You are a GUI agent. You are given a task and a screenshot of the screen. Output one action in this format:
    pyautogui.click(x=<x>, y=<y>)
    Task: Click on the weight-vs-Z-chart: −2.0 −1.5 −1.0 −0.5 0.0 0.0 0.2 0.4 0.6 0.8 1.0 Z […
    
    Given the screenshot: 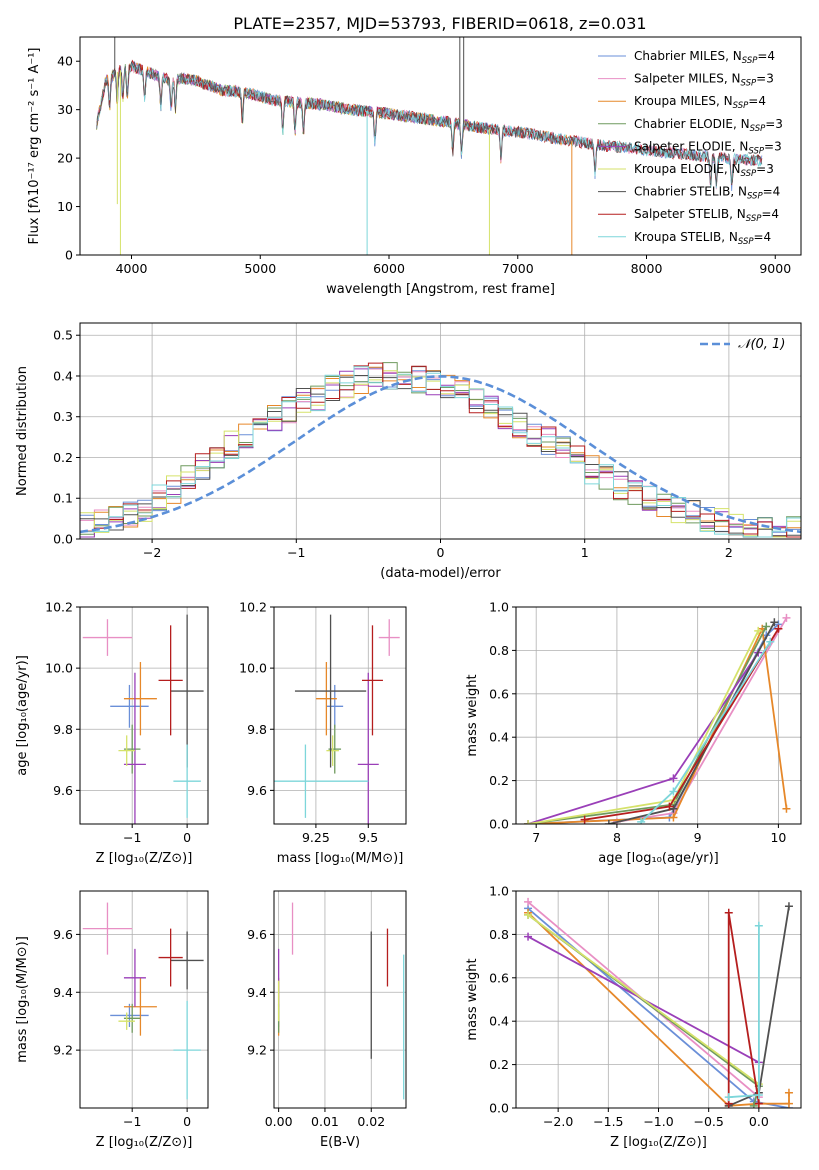 What is the action you would take?
    pyautogui.click(x=633, y=1017)
    